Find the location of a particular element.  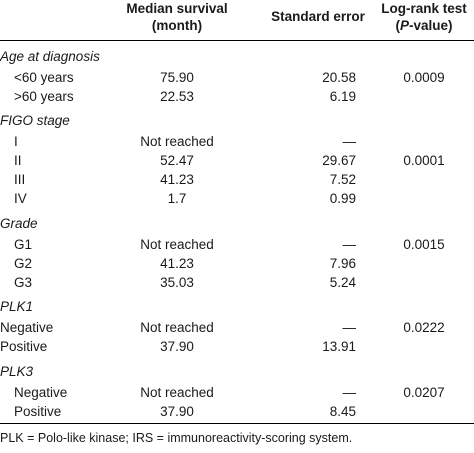

table-row: G2 41.23 7.96 is located at coordinates (237, 263).